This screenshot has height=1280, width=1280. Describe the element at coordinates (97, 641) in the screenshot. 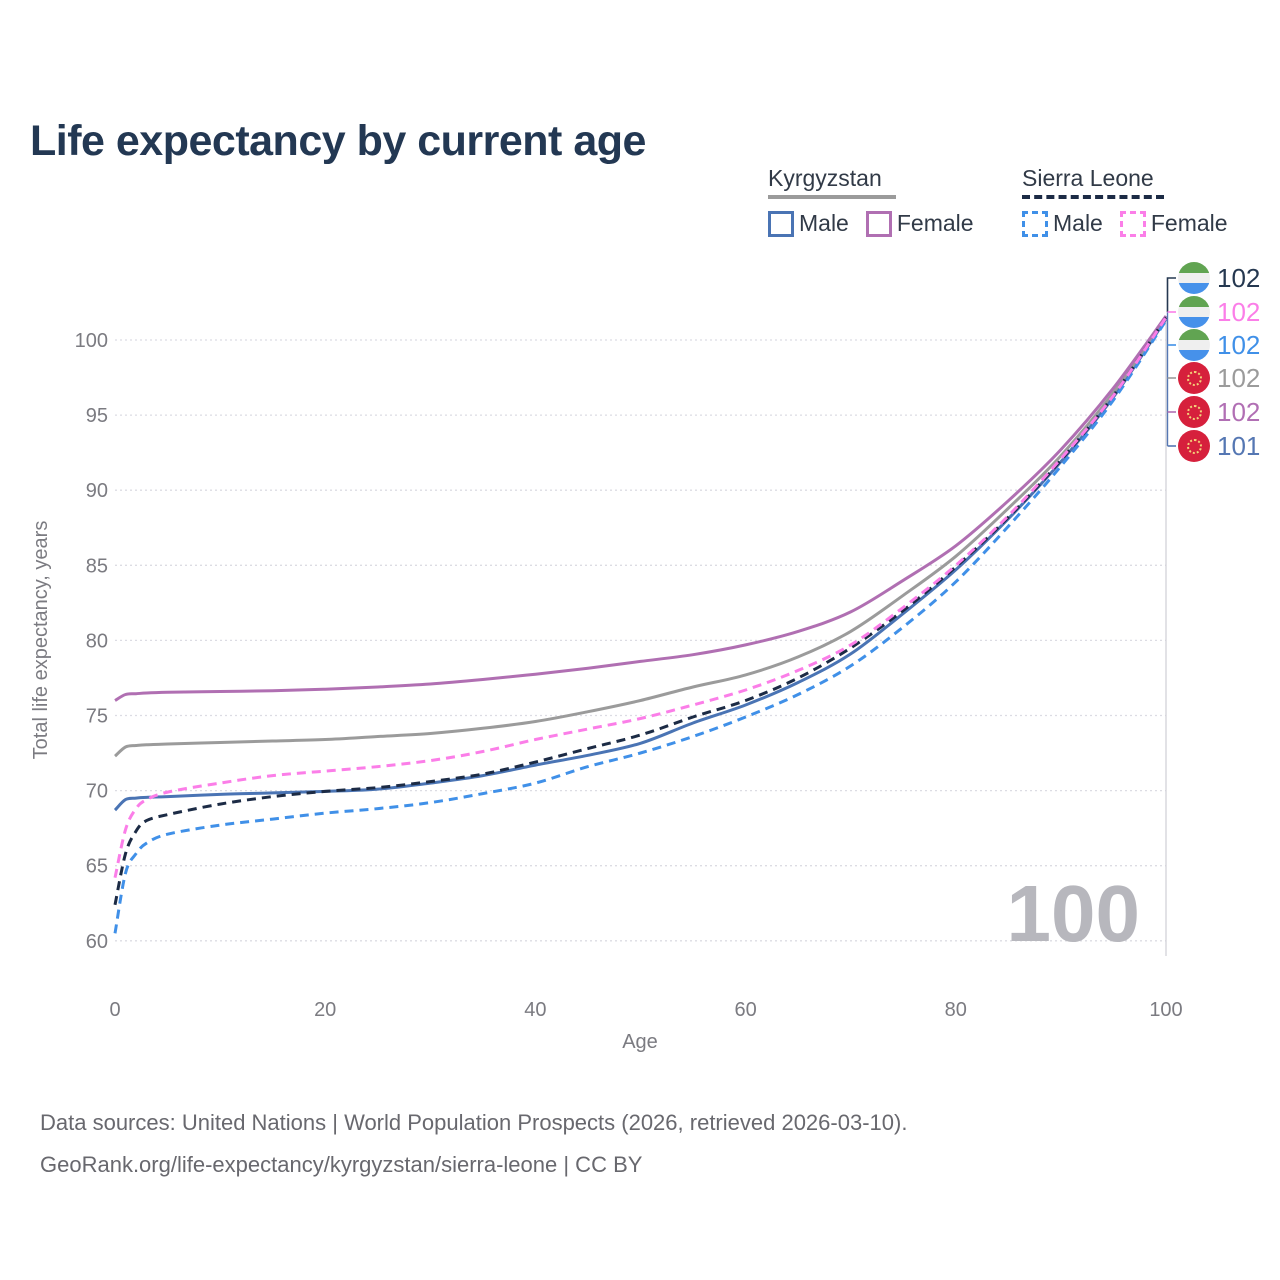

I see `y-tick-80: 80` at that location.